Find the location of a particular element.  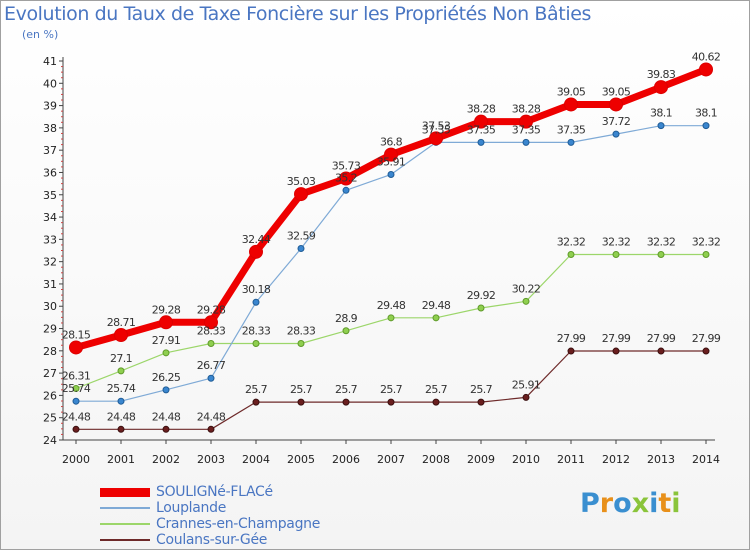

x-tick-label: 2011 is located at coordinates (571, 459).